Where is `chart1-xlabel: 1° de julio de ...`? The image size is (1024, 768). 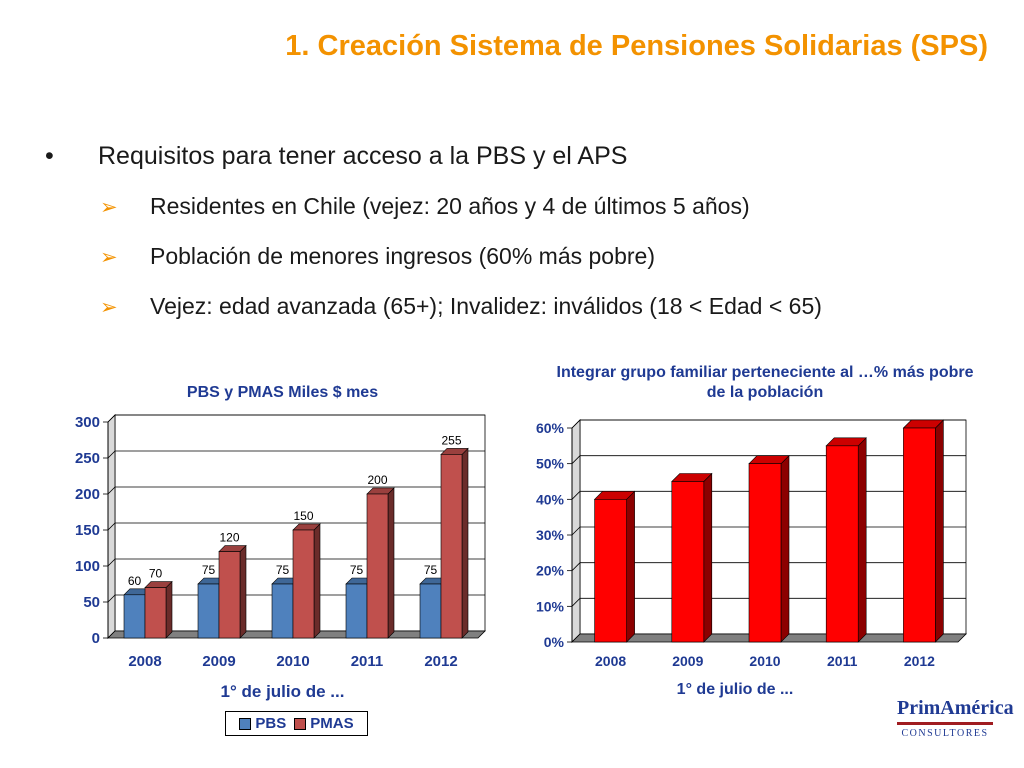
chart1-xlabel: 1° de julio de ... is located at coordinates (282, 691).